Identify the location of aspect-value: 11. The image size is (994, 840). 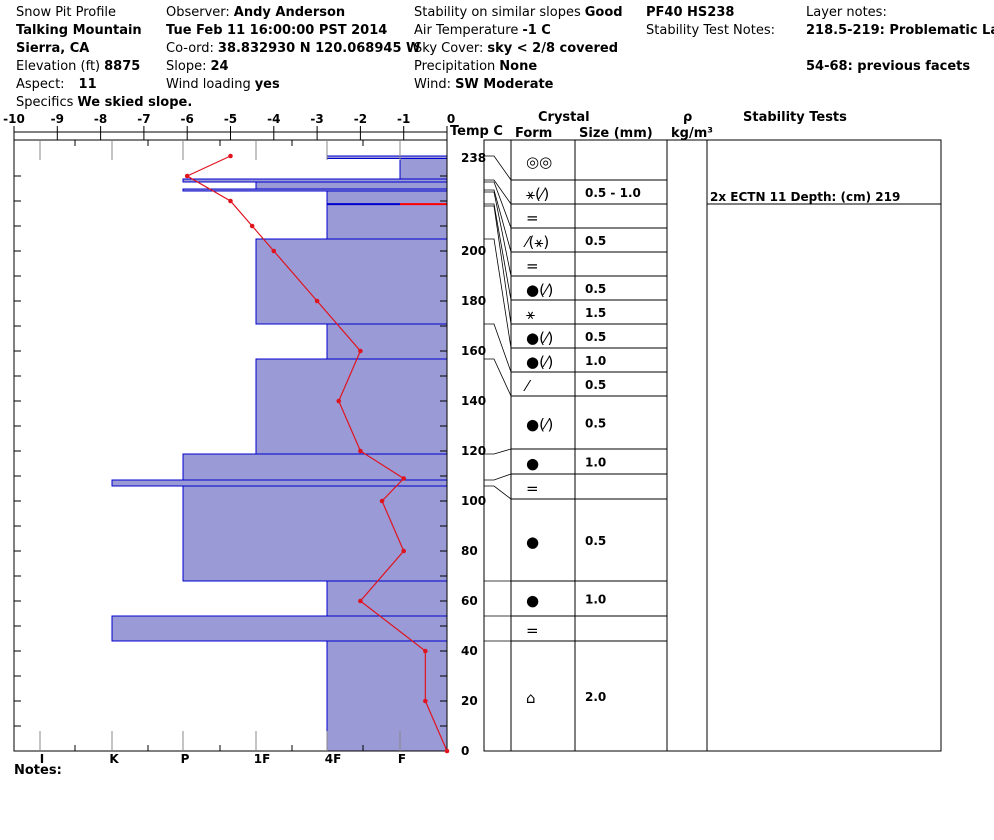
(87, 84).